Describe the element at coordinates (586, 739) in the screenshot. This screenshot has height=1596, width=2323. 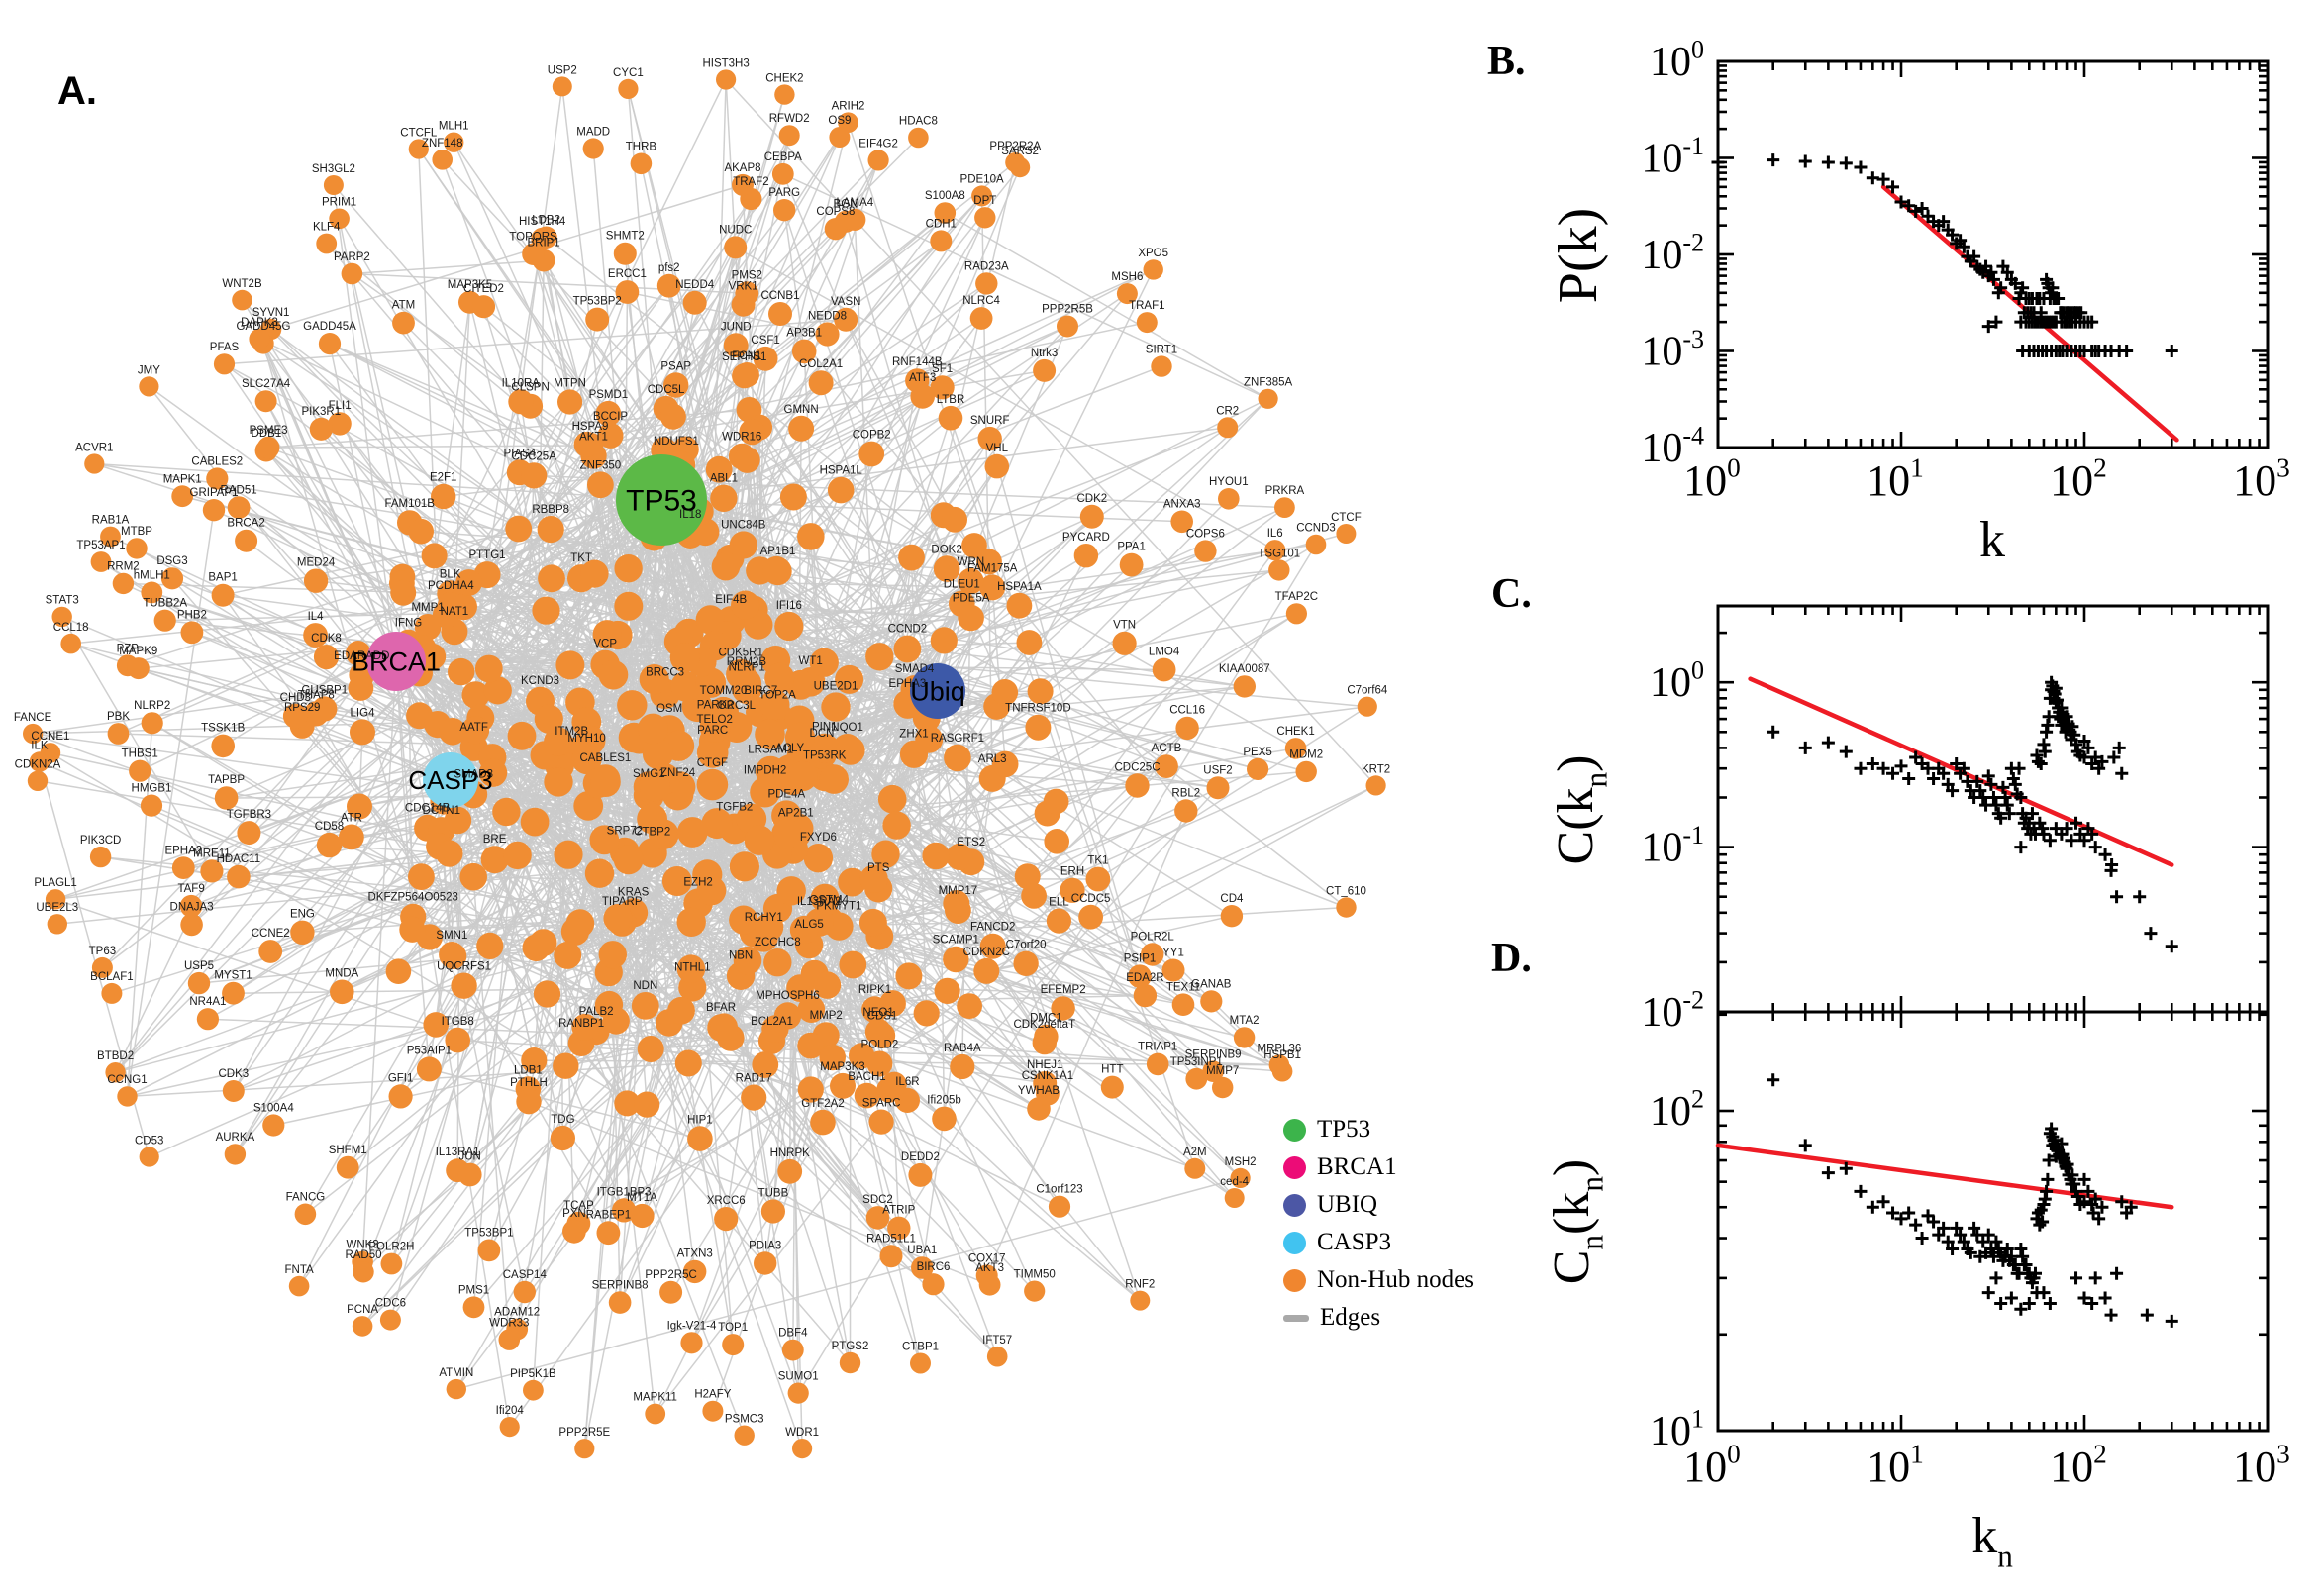
I see `network-node-label: MYH10` at that location.